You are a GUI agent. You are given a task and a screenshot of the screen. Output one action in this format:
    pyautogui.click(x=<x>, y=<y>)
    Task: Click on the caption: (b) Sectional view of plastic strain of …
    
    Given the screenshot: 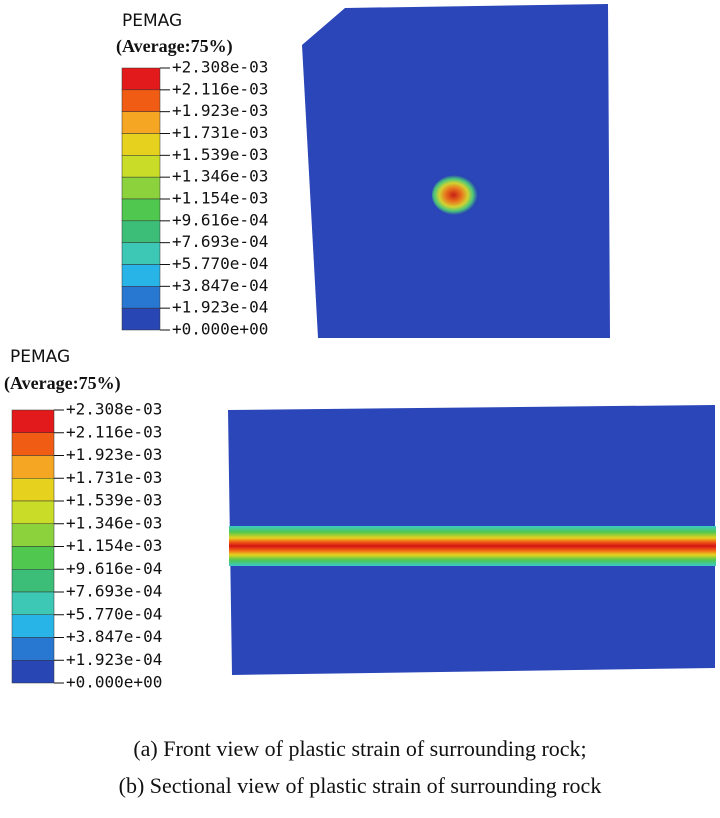 What is the action you would take?
    pyautogui.click(x=360, y=785)
    